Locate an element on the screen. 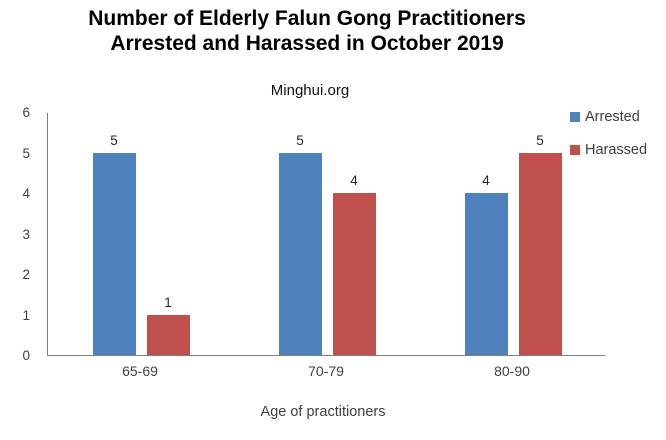 The height and width of the screenshot is (440, 666). x-axis-tick-label: 70-79 is located at coordinates (326, 371).